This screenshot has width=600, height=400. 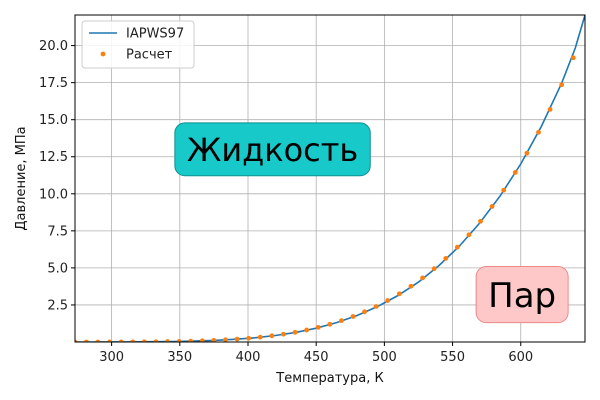 What do you see at coordinates (57, 305) in the screenshot?
I see `y-tick-label: 2.5` at bounding box center [57, 305].